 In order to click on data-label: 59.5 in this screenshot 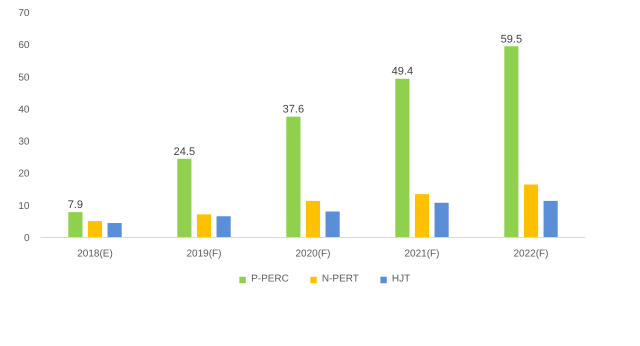, I will do `click(511, 39)`.